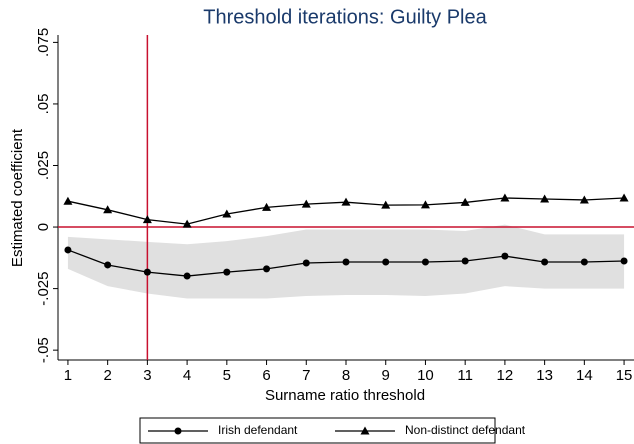 The image size is (634, 444). Describe the element at coordinates (544, 375) in the screenshot. I see `x-tick-label: 13` at that location.